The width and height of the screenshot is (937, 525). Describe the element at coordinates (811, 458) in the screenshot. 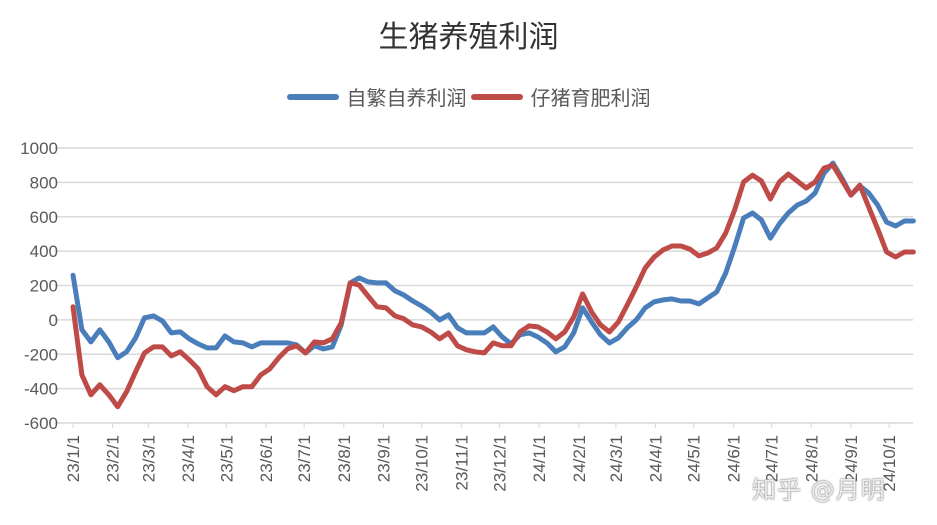

I see `x-tick-label: 24/8/1` at that location.